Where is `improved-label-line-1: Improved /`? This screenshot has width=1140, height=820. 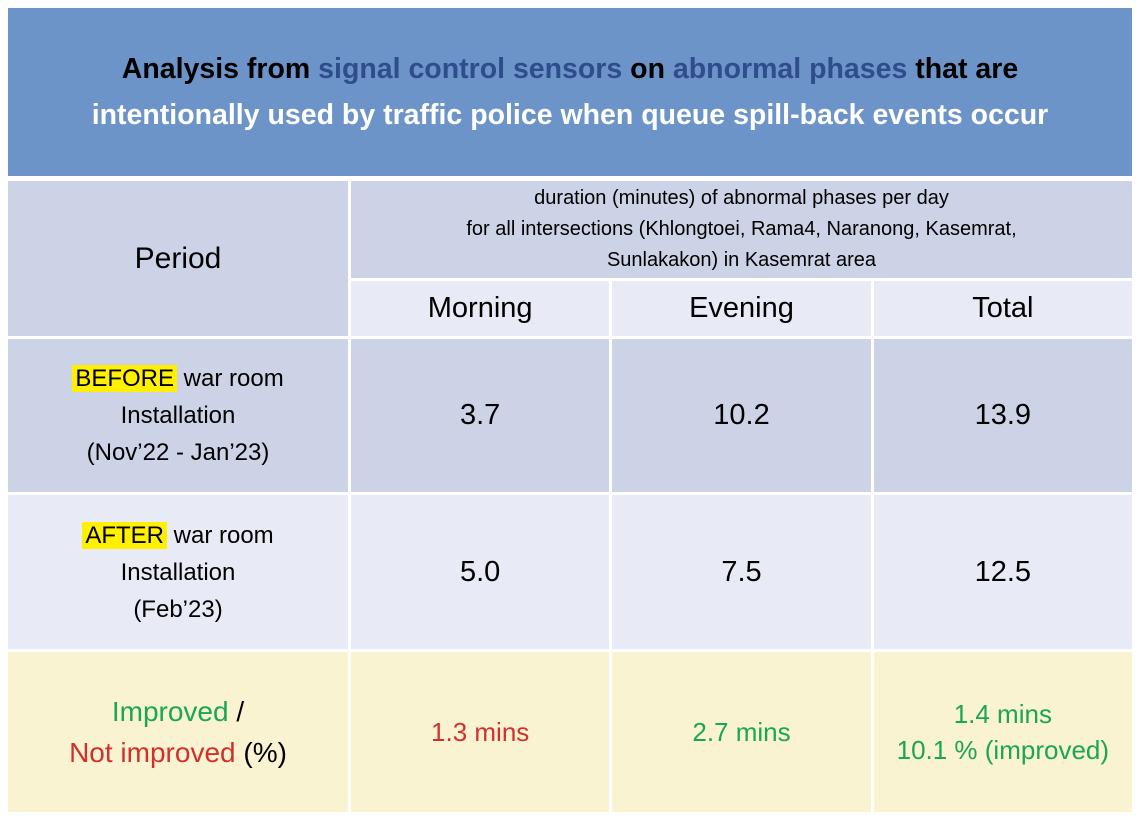
improved-label-line-1: Improved / is located at coordinates (178, 711).